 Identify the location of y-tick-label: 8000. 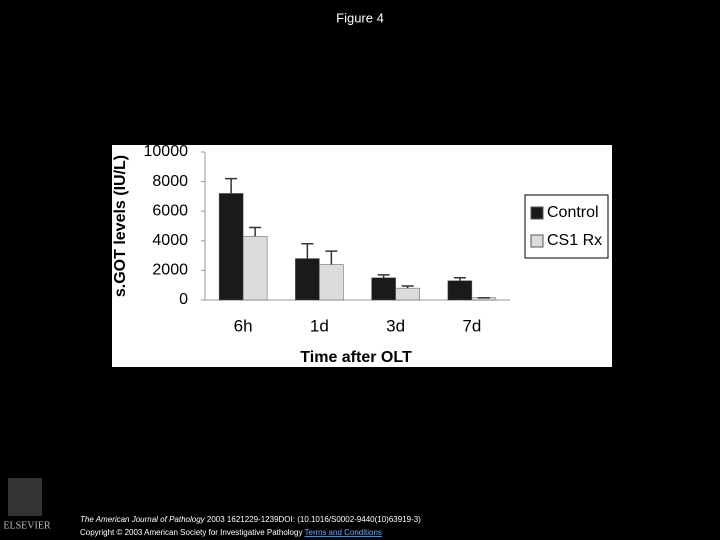
(170, 181).